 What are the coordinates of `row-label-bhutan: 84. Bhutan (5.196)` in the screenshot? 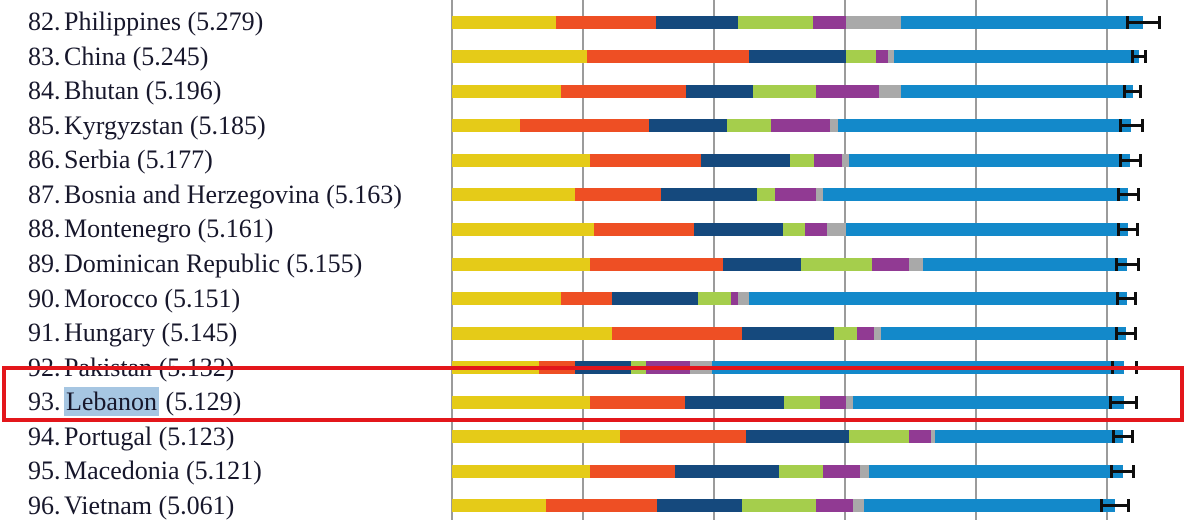 It's located at (124, 91).